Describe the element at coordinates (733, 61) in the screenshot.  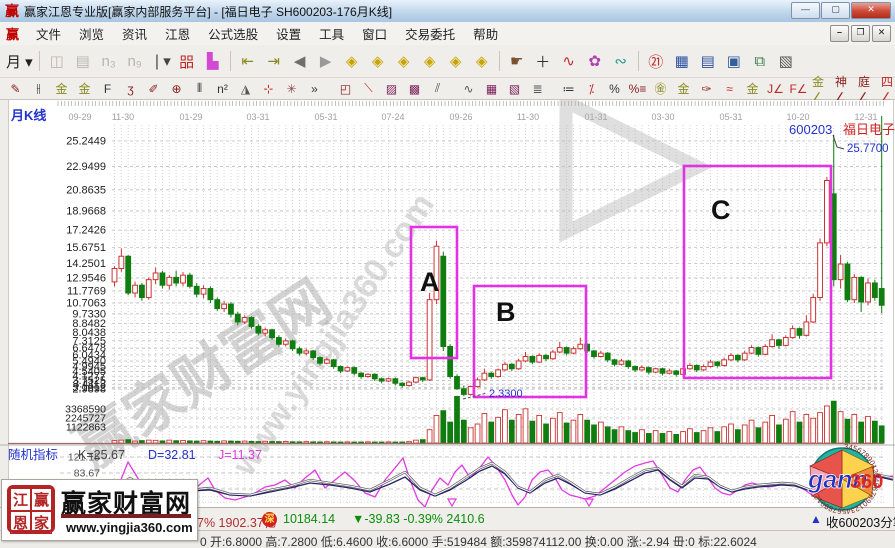
I see `save-icon: ▣` at that location.